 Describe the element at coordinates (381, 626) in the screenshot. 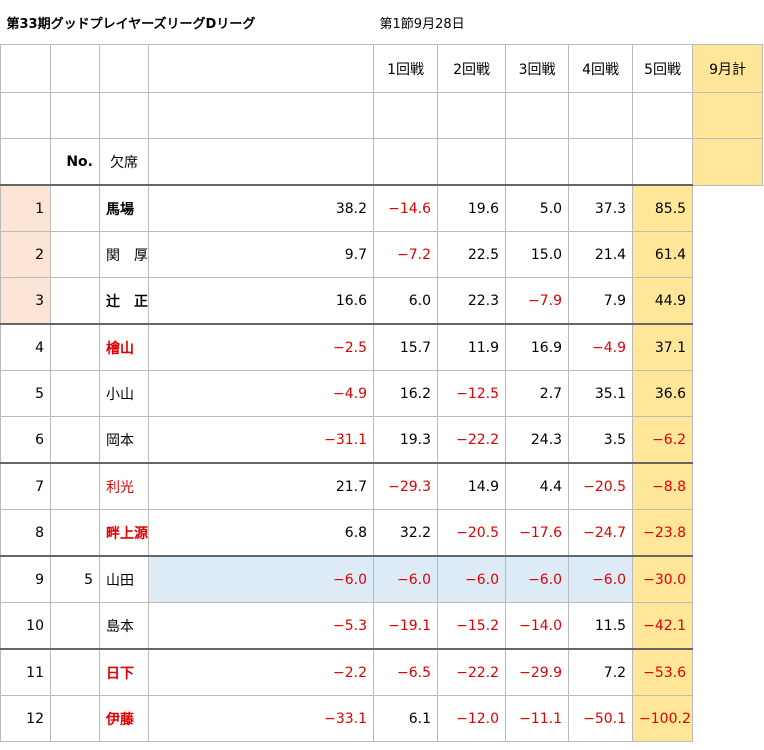

I see `player-row: 10 島本 豊明−5.3−19.1−15.2−14.011.5−42.1` at that location.